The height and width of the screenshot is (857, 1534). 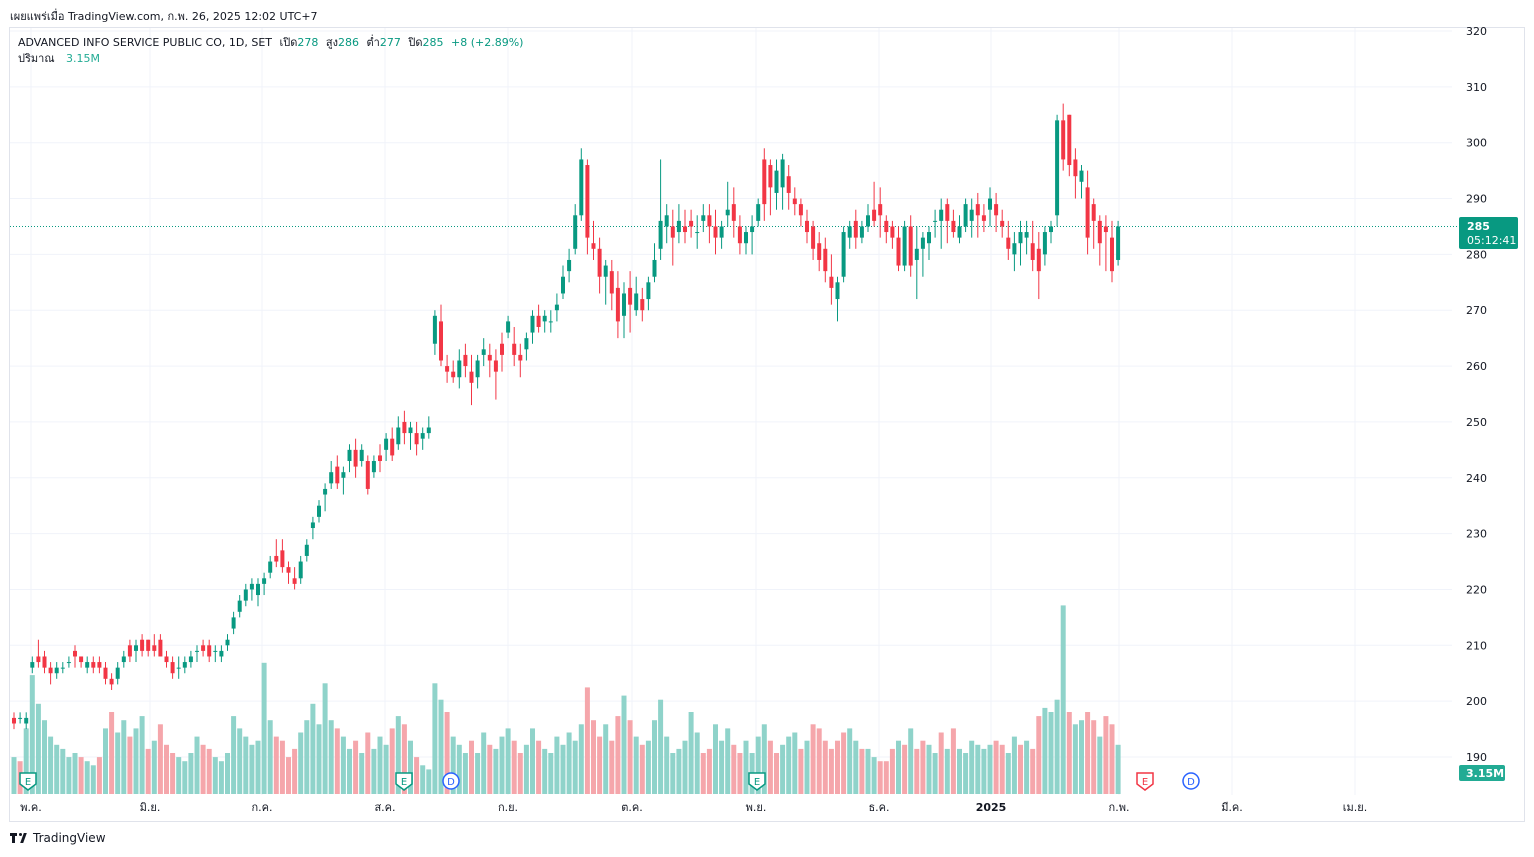 I want to click on time-tick-label: ส.ค., so click(x=384, y=807).